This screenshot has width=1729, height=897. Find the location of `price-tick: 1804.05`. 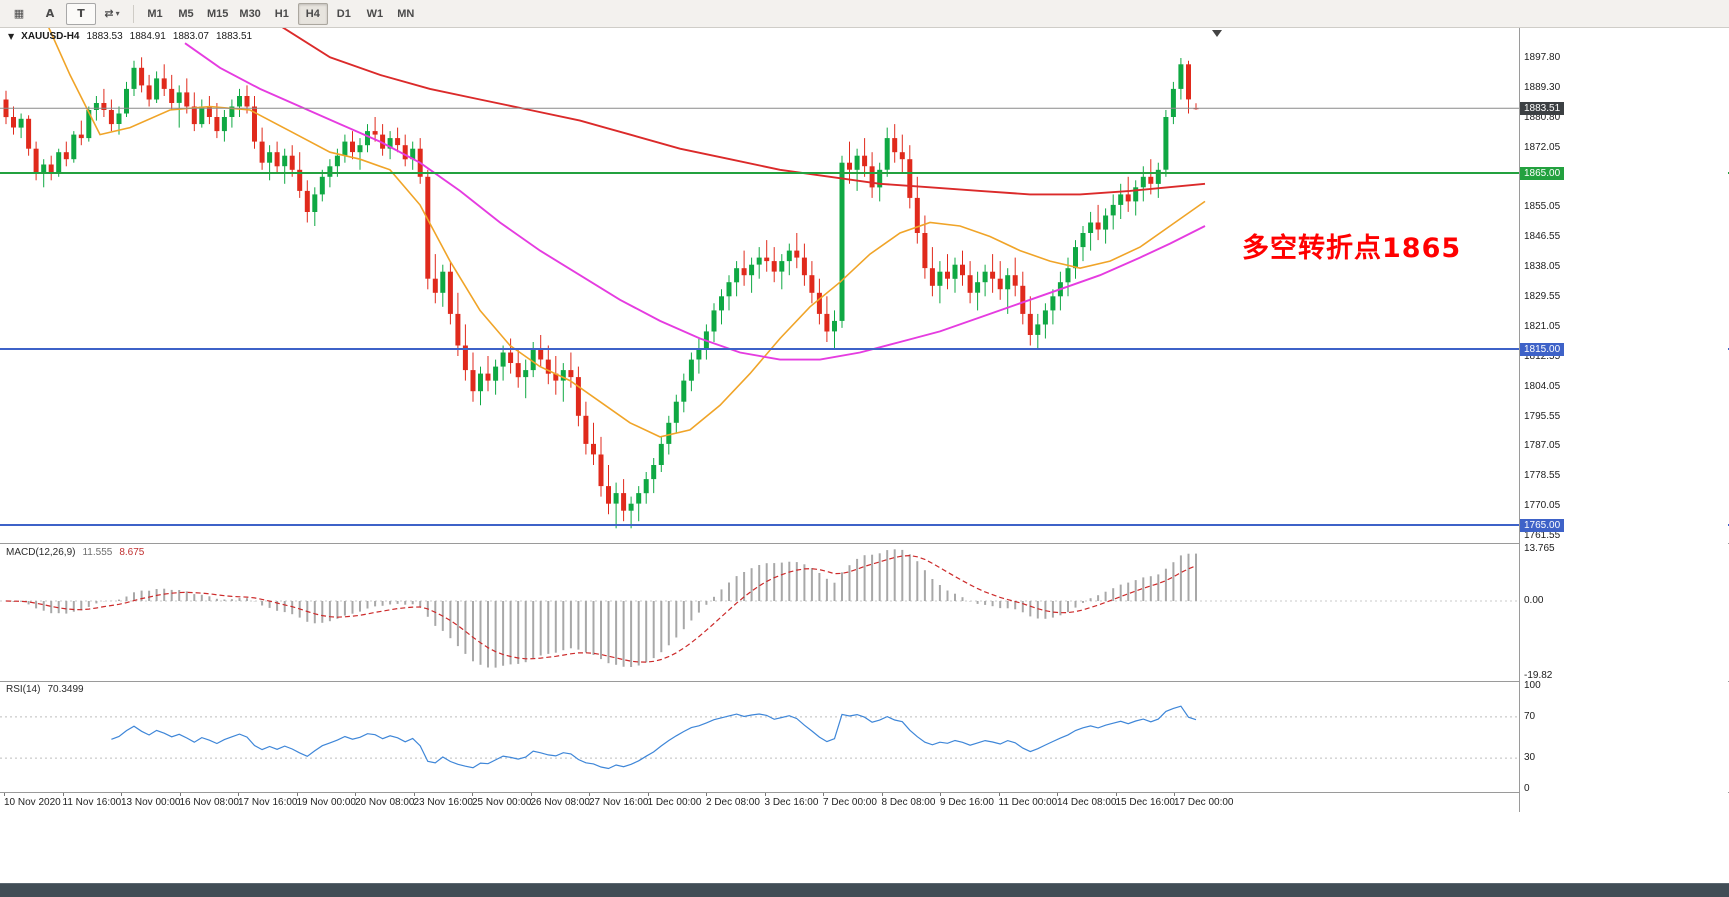

price-tick: 1804.05 is located at coordinates (1542, 386).